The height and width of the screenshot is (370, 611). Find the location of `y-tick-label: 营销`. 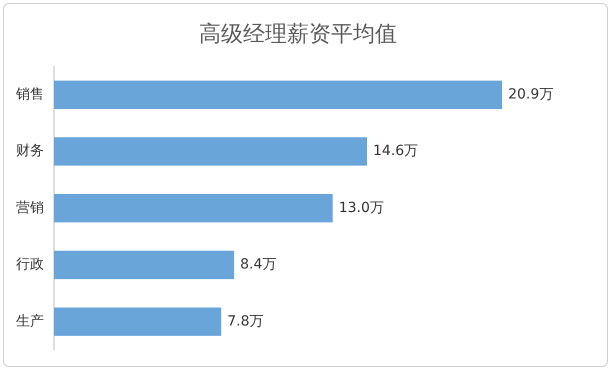

y-tick-label: 营销 is located at coordinates (30, 208).